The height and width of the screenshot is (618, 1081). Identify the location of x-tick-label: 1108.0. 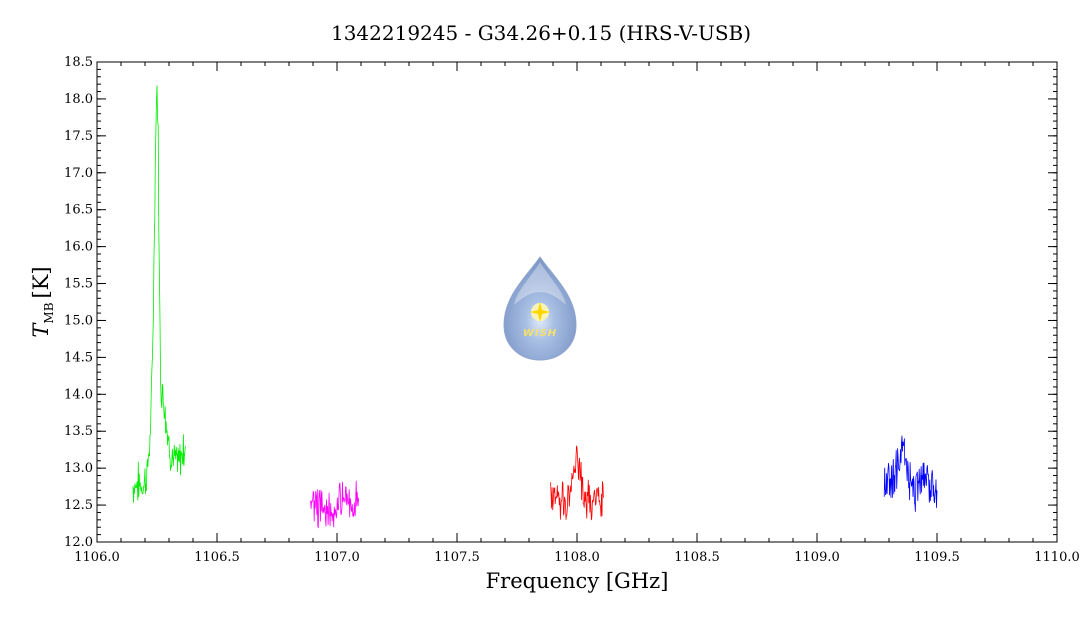
(577, 557).